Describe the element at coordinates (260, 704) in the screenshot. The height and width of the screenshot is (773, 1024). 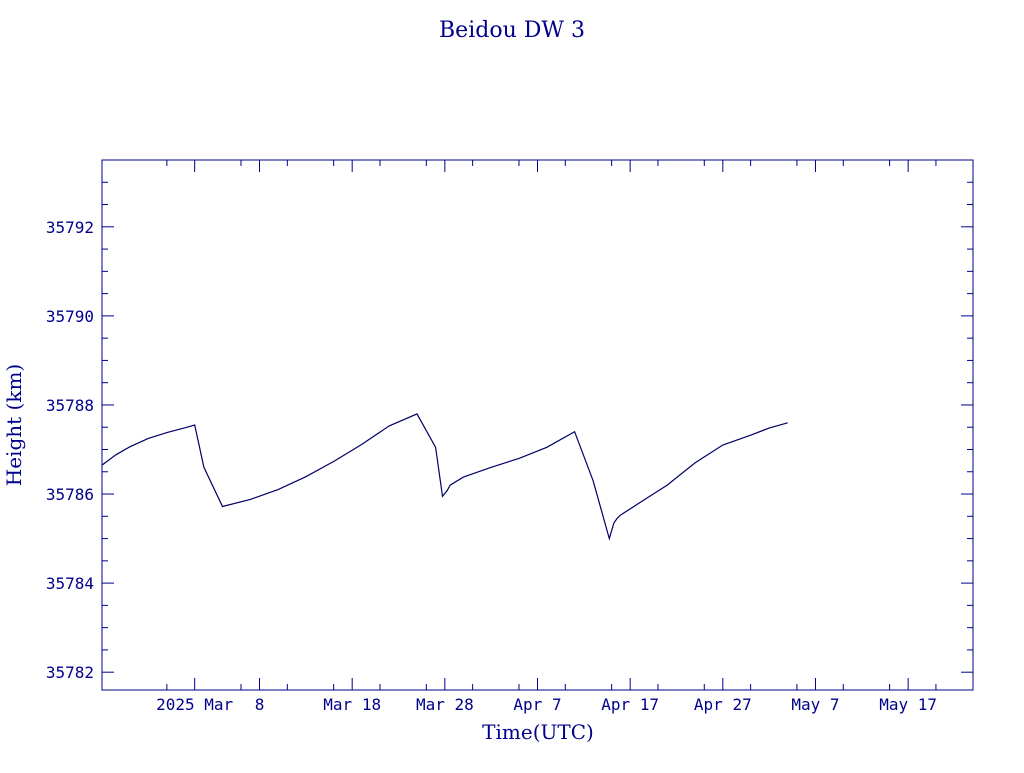
I see `x-tick-label: 8` at that location.